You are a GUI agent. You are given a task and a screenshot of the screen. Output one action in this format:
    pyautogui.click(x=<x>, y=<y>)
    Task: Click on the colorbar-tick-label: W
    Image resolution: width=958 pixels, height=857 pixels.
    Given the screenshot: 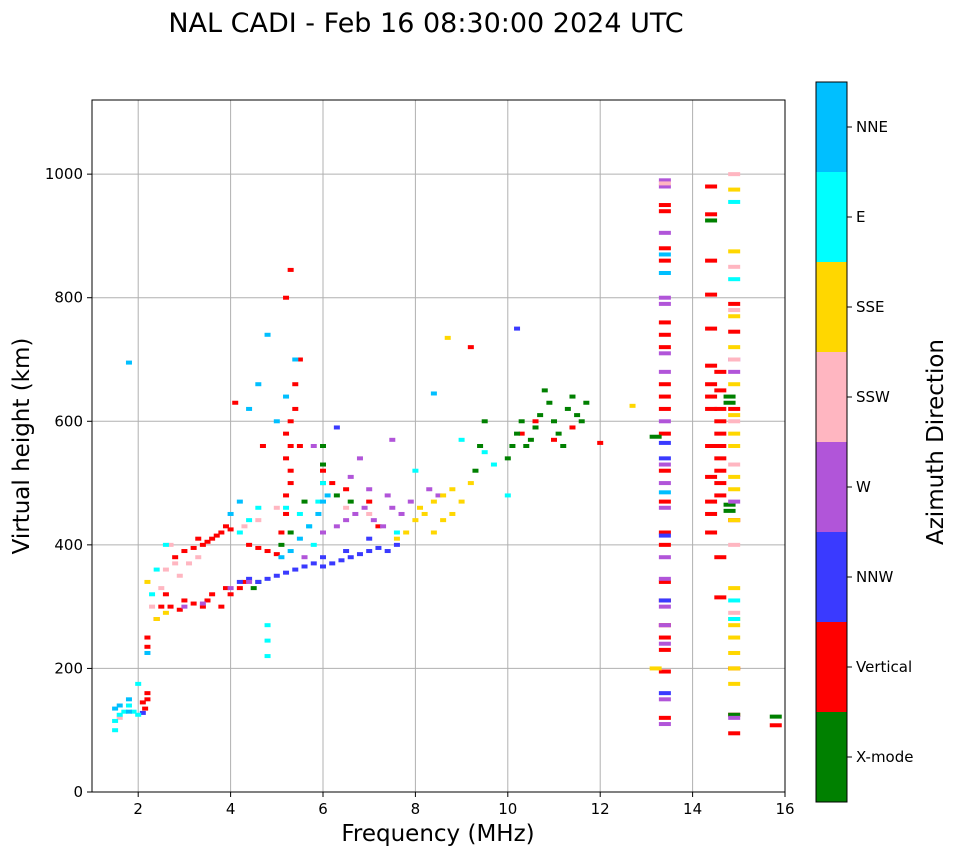 What is the action you would take?
    pyautogui.click(x=863, y=487)
    